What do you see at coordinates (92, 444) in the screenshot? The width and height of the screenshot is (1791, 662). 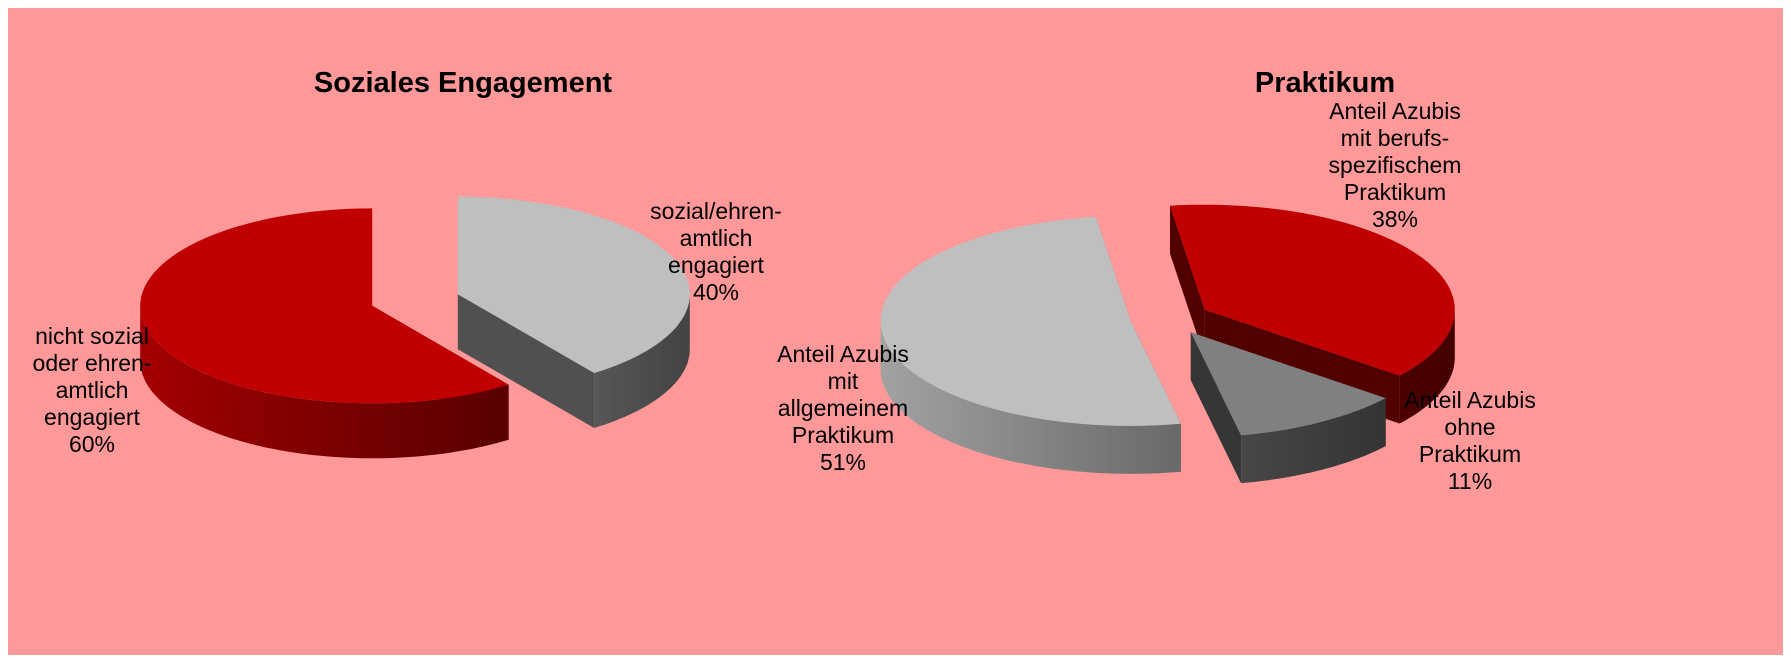 I see `slice-value-label: 60%` at bounding box center [92, 444].